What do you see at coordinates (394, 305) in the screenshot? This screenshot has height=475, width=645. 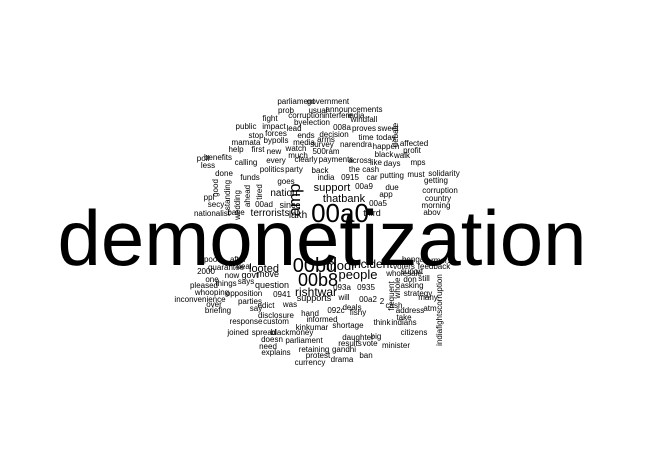 I see `cloud-word-cash: cash` at bounding box center [394, 305].